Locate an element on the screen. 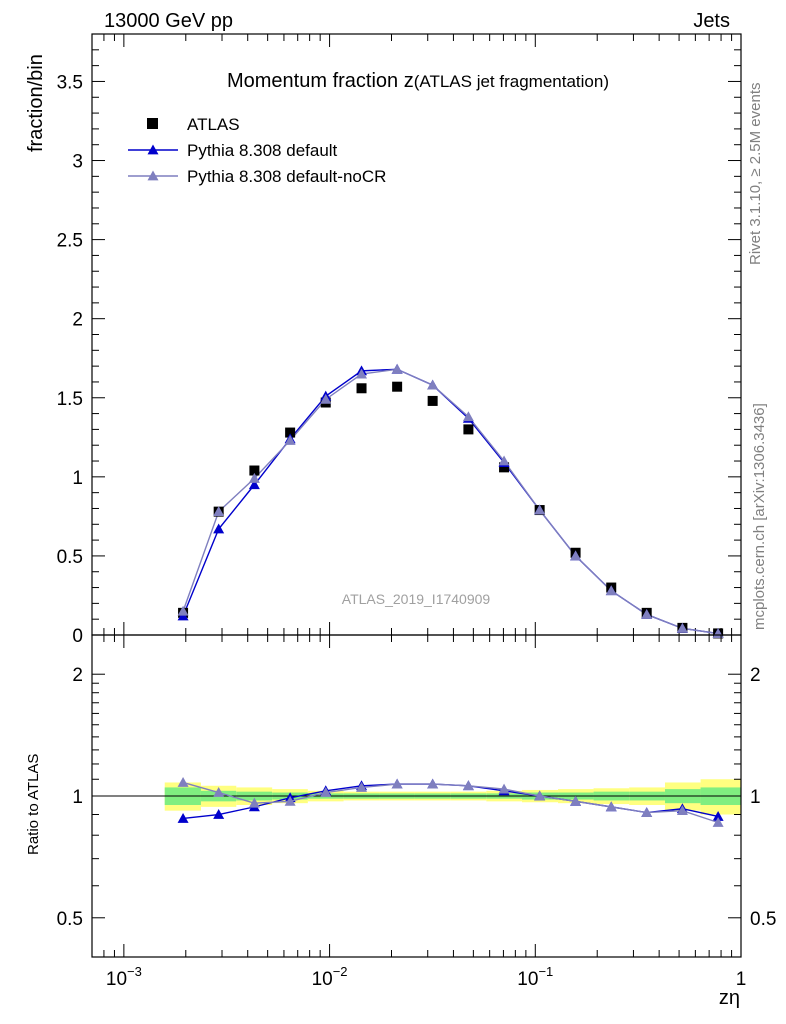 The image size is (786, 1024). x-tick-exponent: −3 is located at coordinates (134, 971).